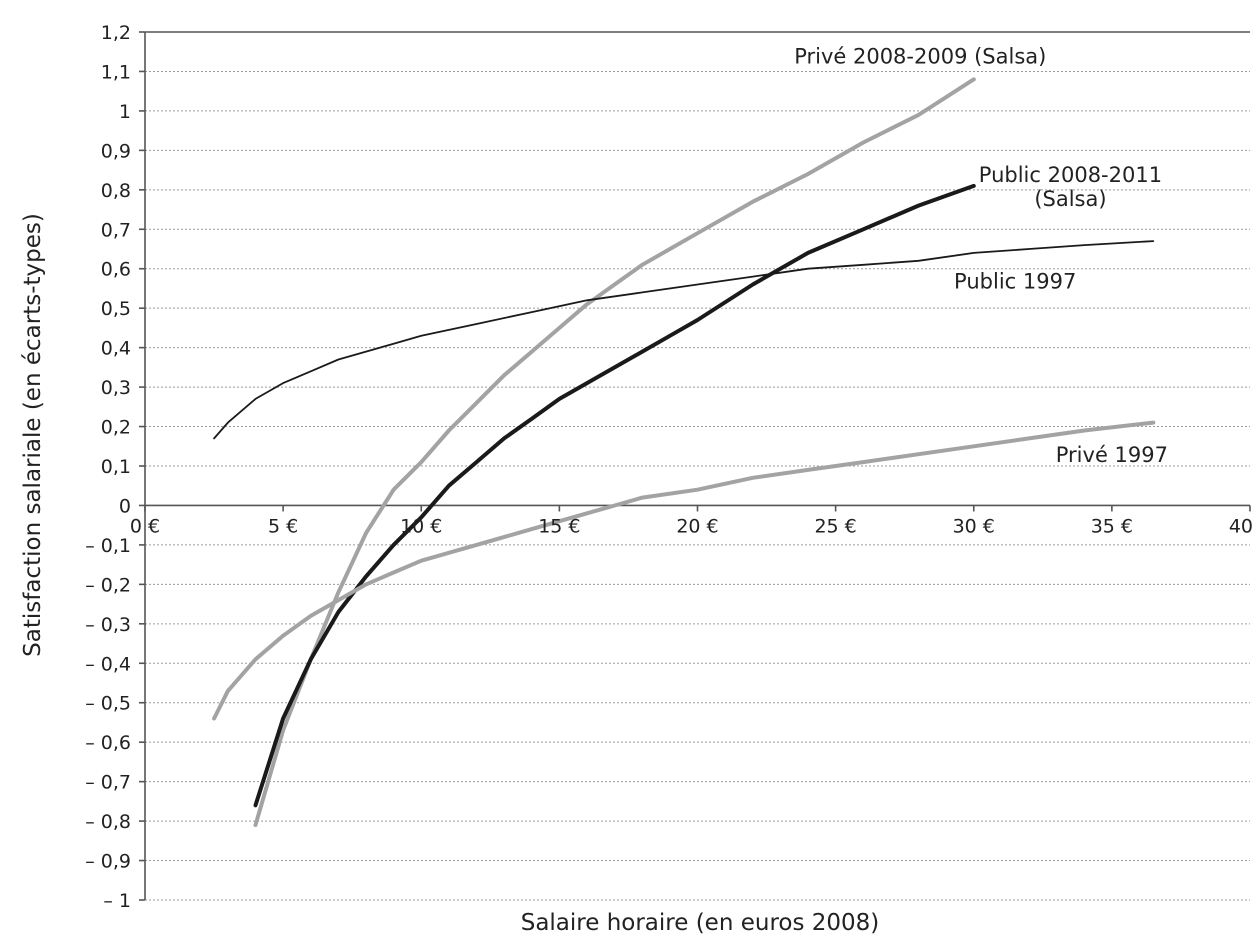 This screenshot has height=949, width=1252. I want to click on x-tick-label: 25 €, so click(835, 526).